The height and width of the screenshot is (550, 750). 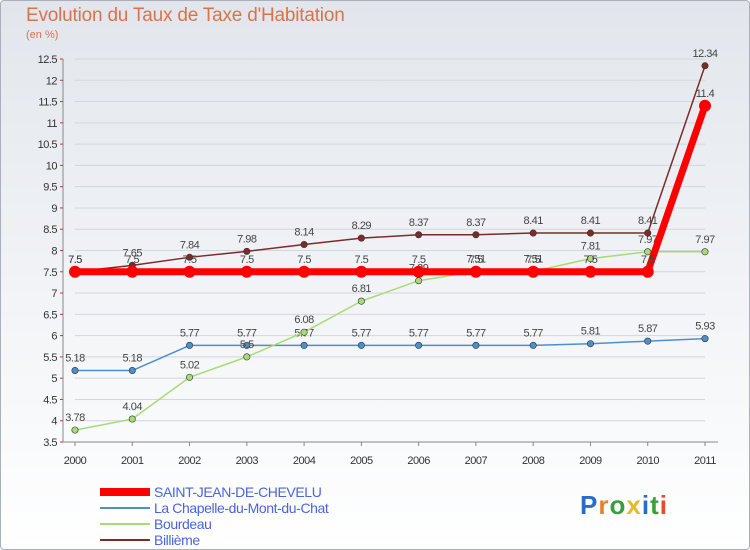 What do you see at coordinates (47, 103) in the screenshot?
I see `y-tick-label: 11.5` at bounding box center [47, 103].